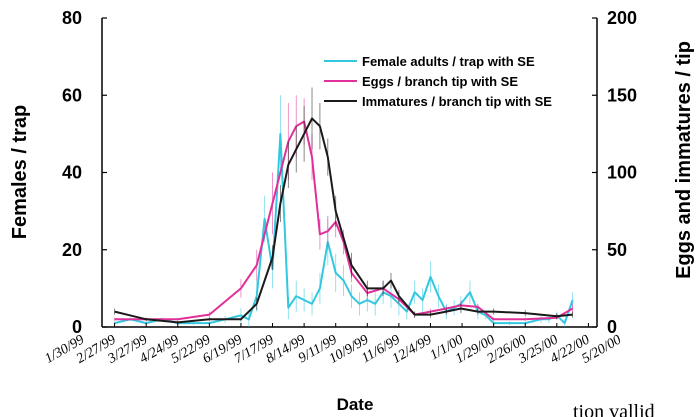 The width and height of the screenshot is (696, 417). What do you see at coordinates (622, 173) in the screenshot?
I see `y-tick-label-right: 100` at bounding box center [622, 173].